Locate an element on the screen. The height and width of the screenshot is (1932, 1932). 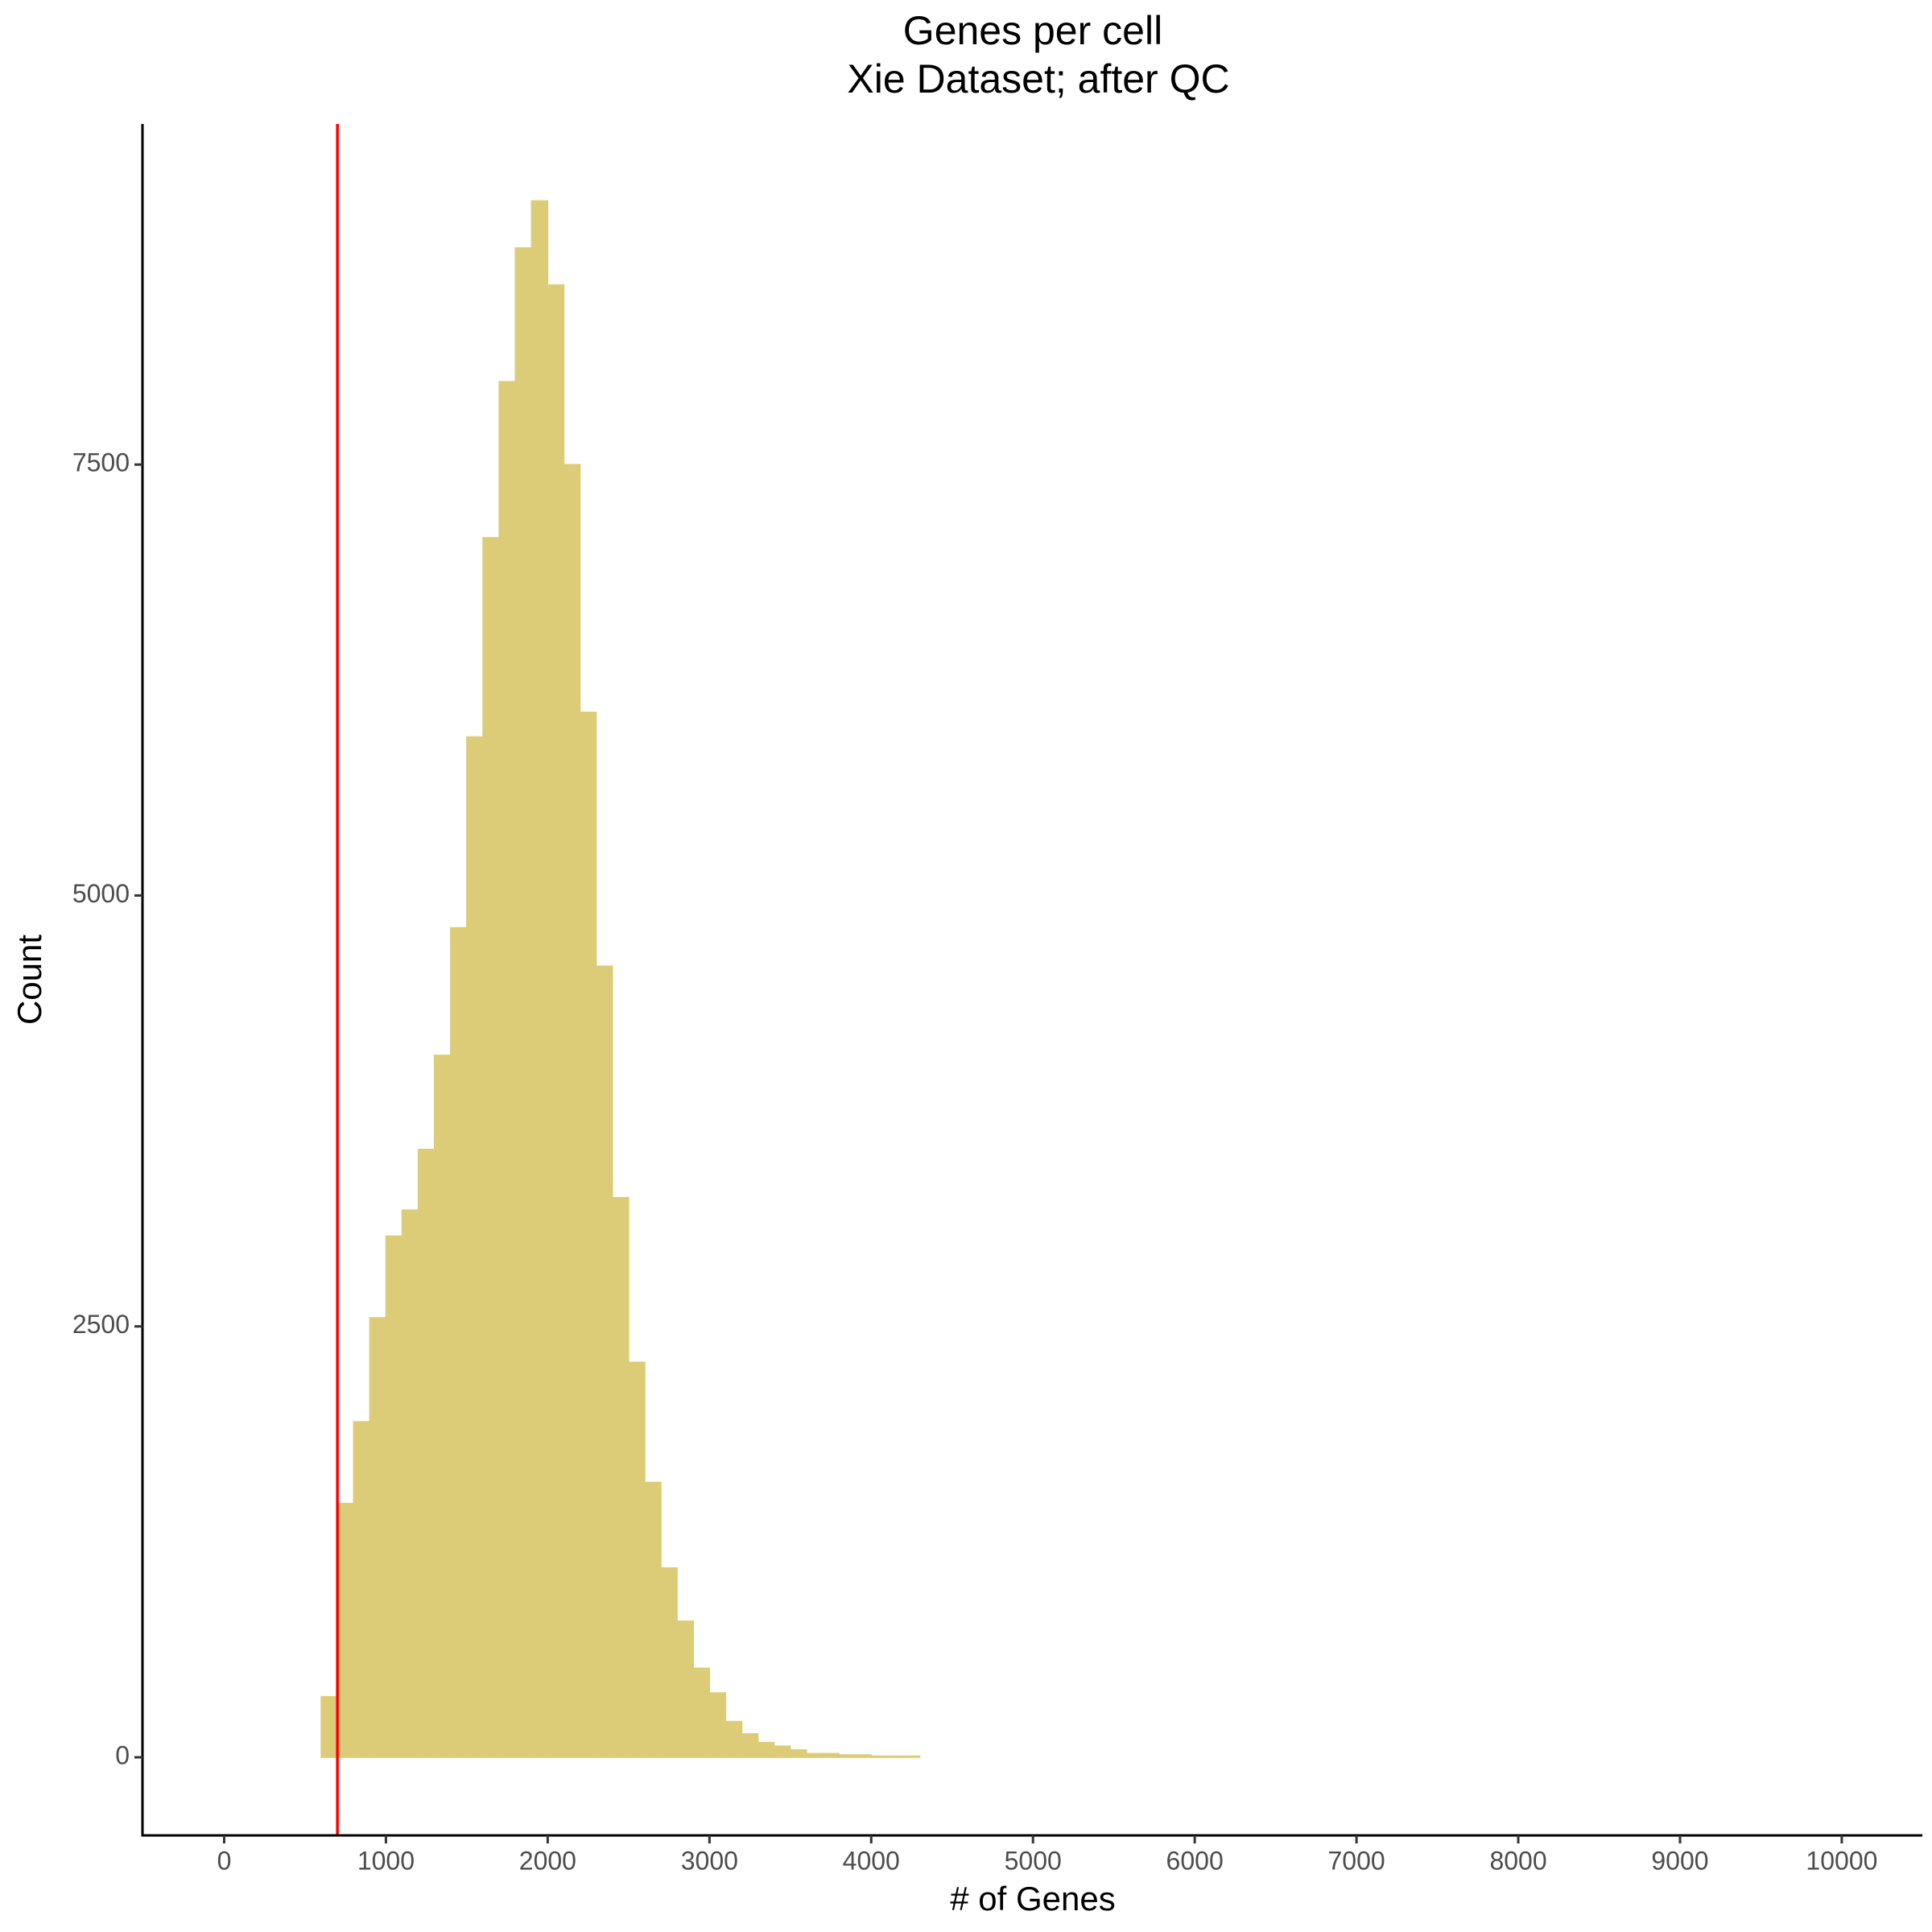
y-tick-label: 5000 is located at coordinates (101, 893).